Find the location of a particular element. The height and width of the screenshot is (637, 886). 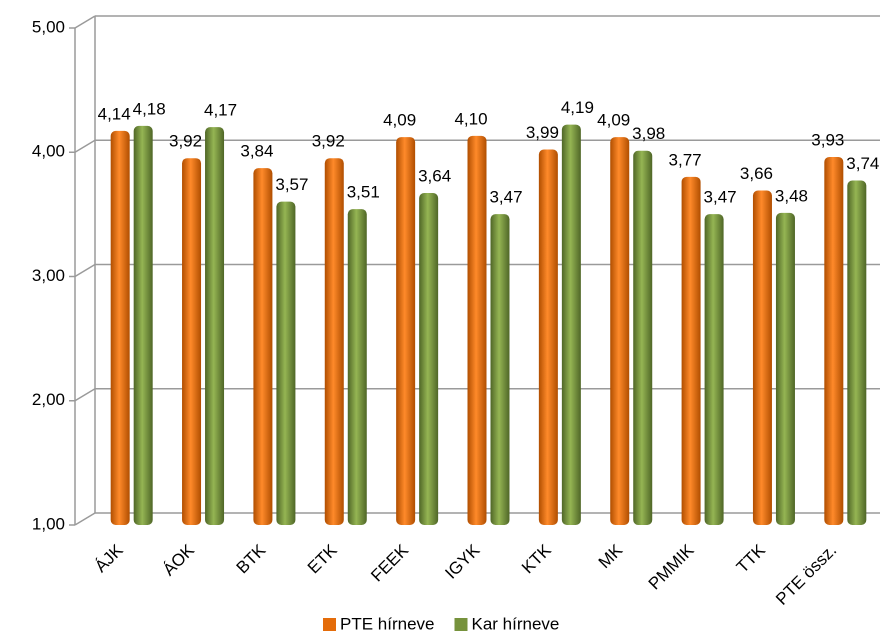

value-label: 3,57 is located at coordinates (291, 184).